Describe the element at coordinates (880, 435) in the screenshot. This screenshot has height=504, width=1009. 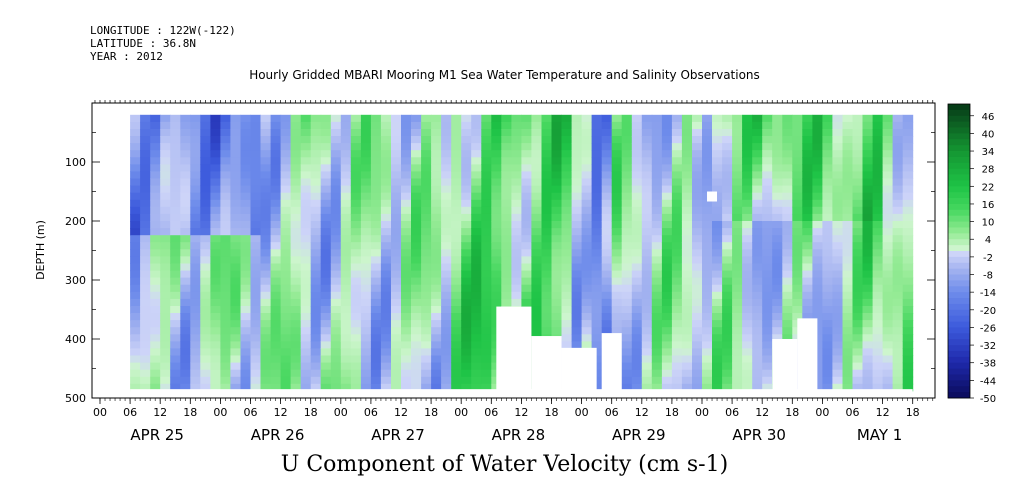
I see `x-day-label: MAY 1` at that location.